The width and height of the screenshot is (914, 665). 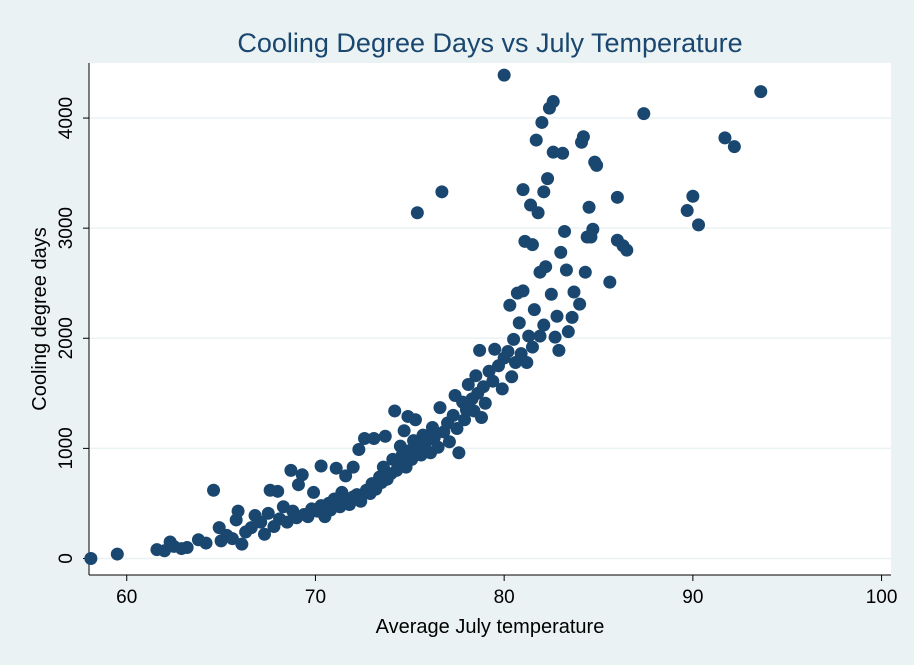 I want to click on x-tick-label: 90, so click(x=692, y=597).